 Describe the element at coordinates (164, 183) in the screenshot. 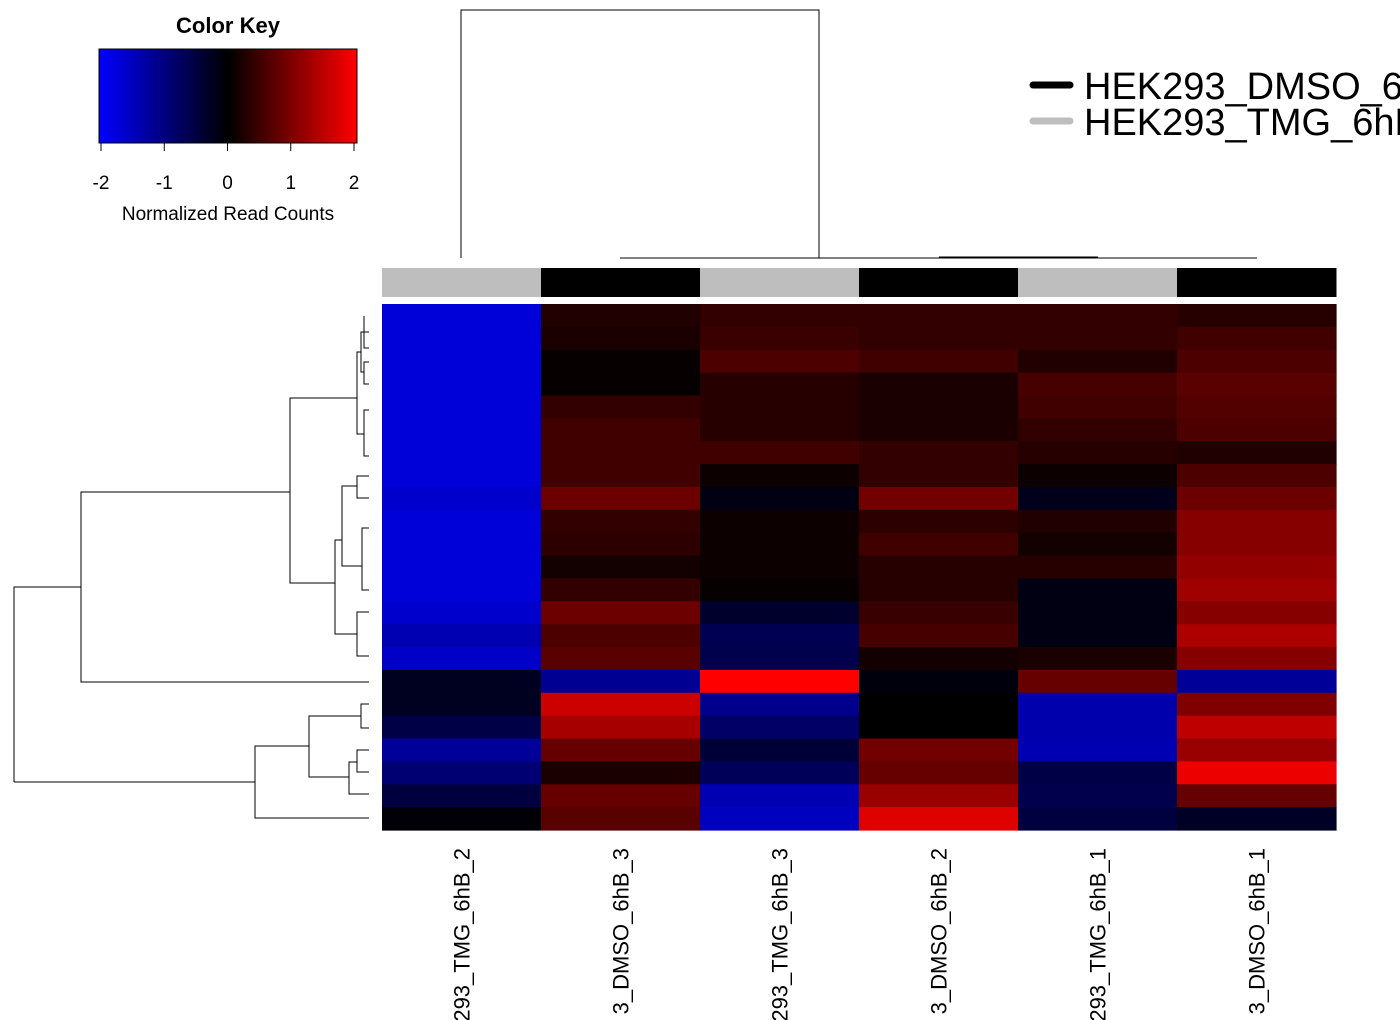

I see `color-key-tick-label: -1` at that location.